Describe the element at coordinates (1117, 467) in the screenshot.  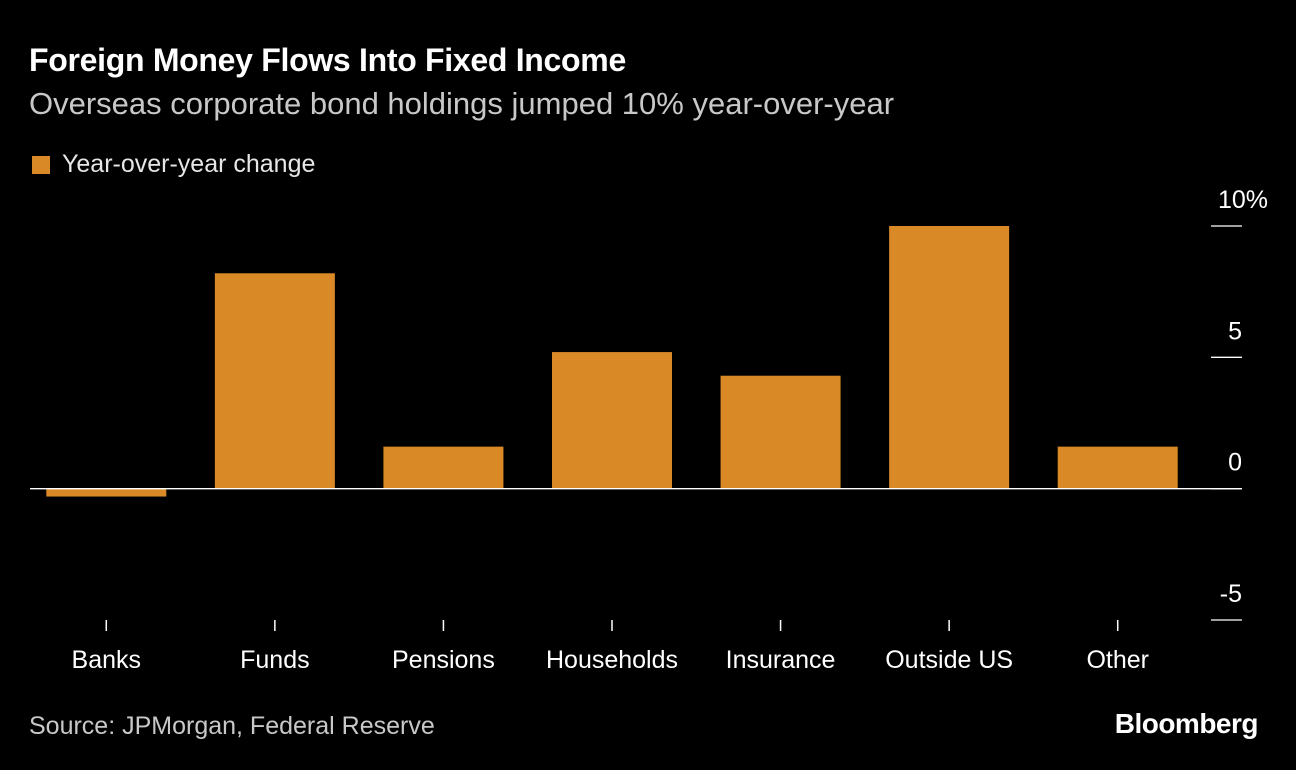
I see `bar-other` at that location.